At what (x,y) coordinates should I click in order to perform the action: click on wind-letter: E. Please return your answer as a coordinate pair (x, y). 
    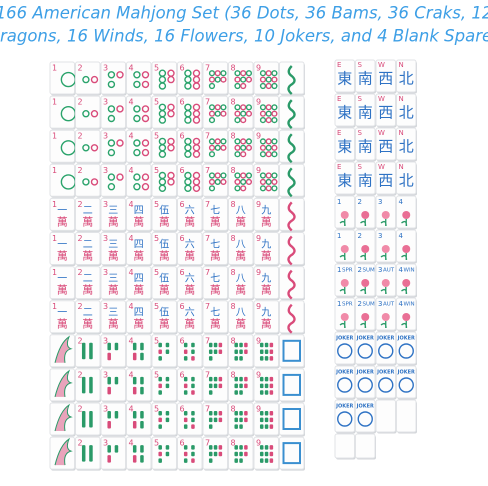
    Looking at the image, I should click on (339, 167).